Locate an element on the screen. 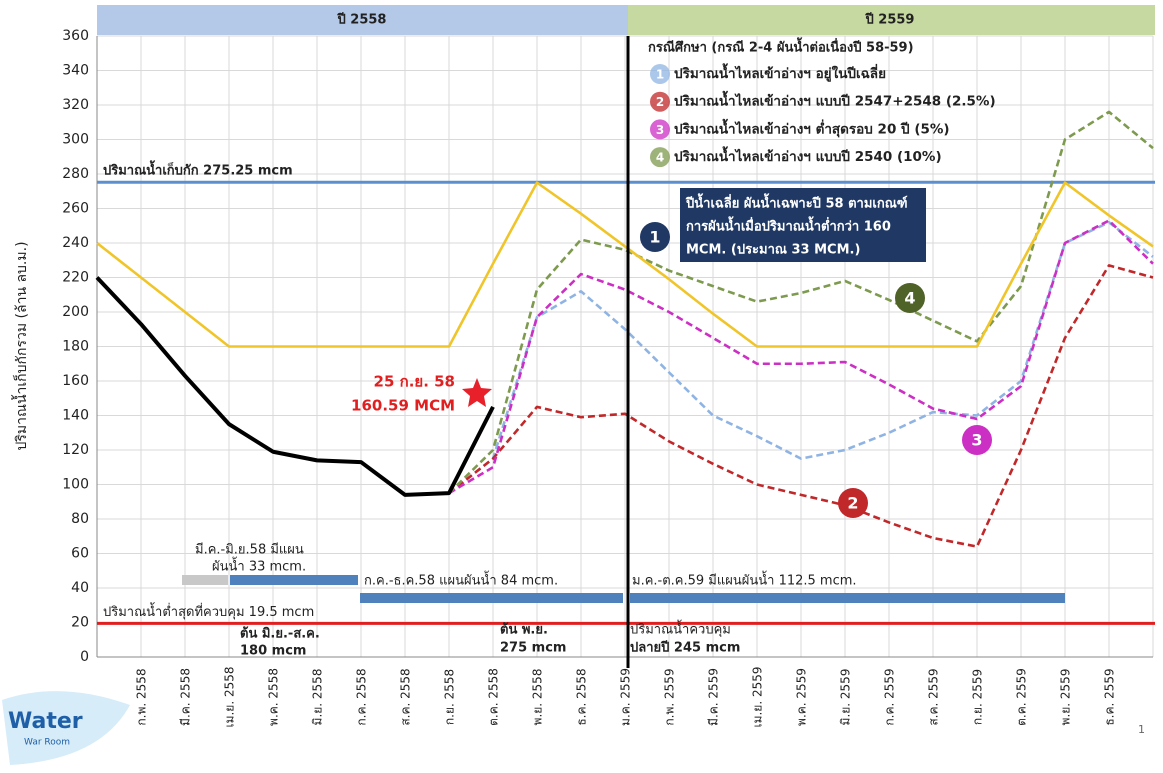 The image size is (1163, 773). legend-marker-label: 3 is located at coordinates (660, 130).